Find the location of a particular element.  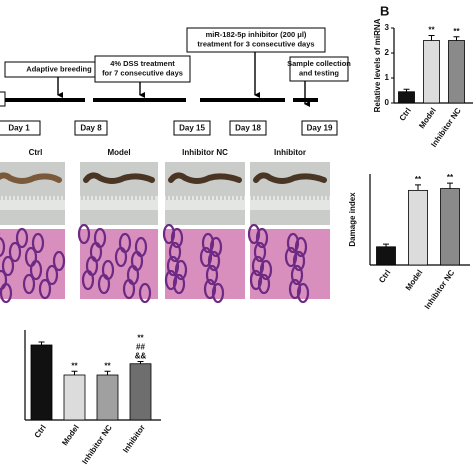

day-label: Day 19 is located at coordinates (320, 128).